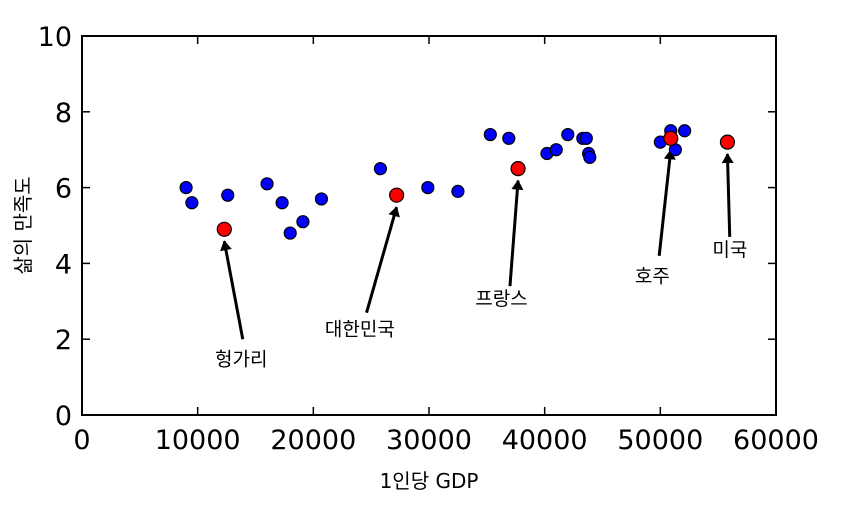  I want to click on y-tick-label: 8, so click(63, 113).